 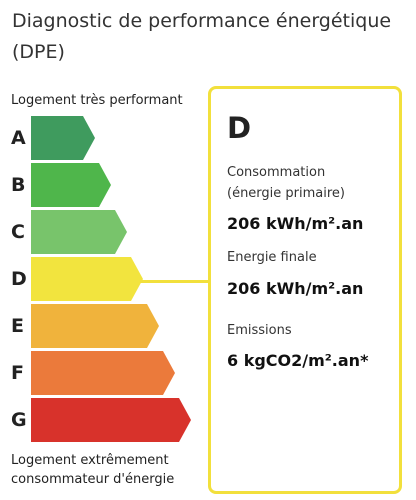 I want to click on rating-row-e: E, so click(x=105, y=326).